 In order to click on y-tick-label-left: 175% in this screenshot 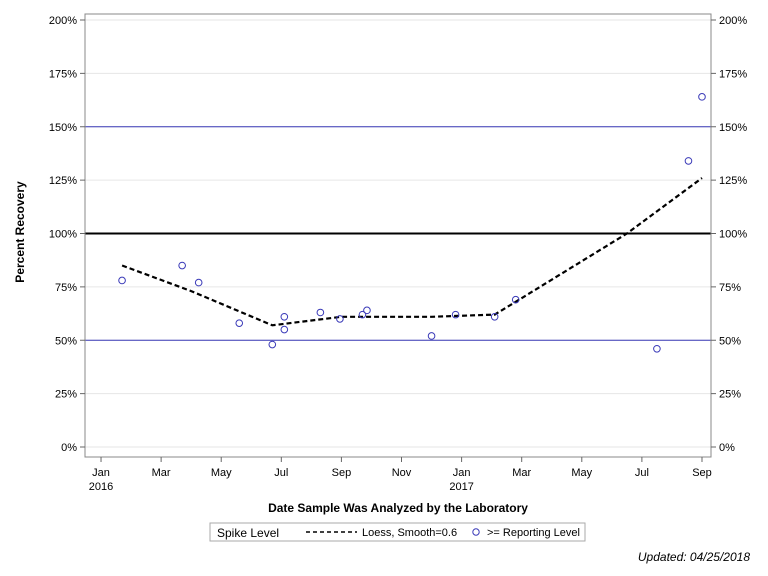, I will do `click(63, 74)`.